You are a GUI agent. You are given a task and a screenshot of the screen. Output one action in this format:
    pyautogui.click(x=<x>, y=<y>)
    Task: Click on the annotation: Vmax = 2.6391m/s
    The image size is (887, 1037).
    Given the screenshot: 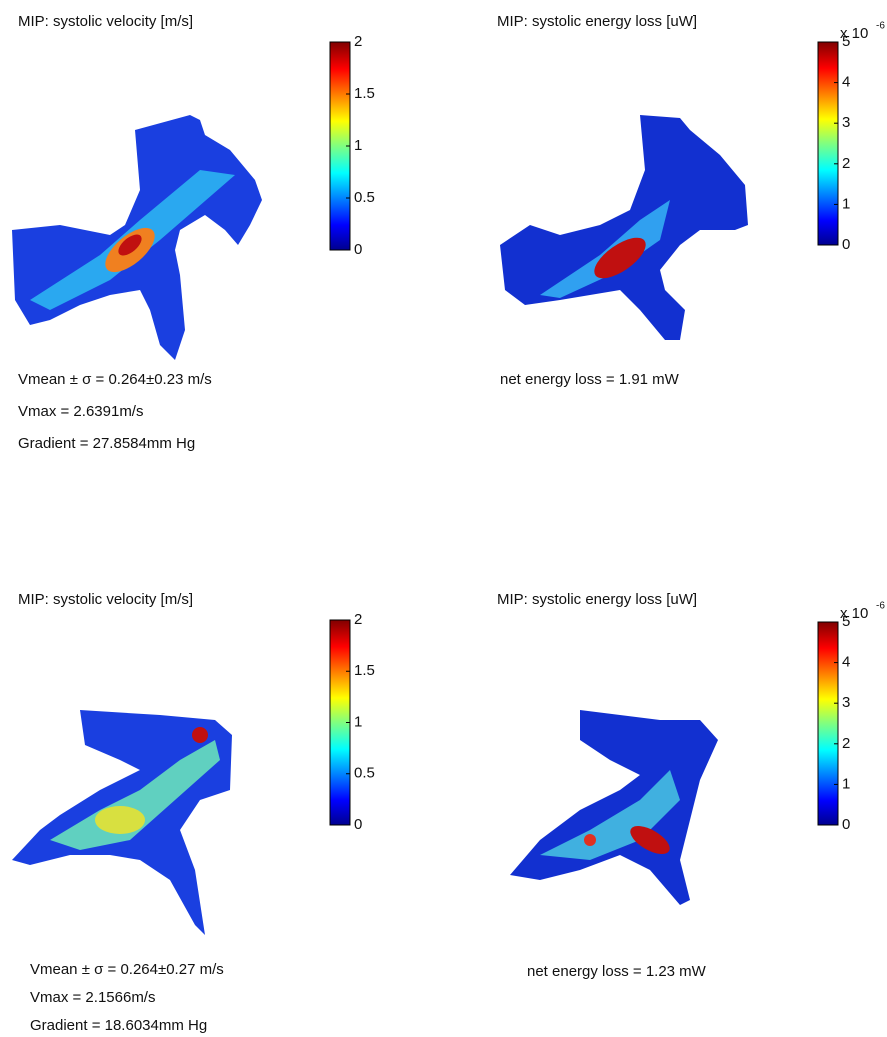 What is the action you would take?
    pyautogui.click(x=80, y=411)
    